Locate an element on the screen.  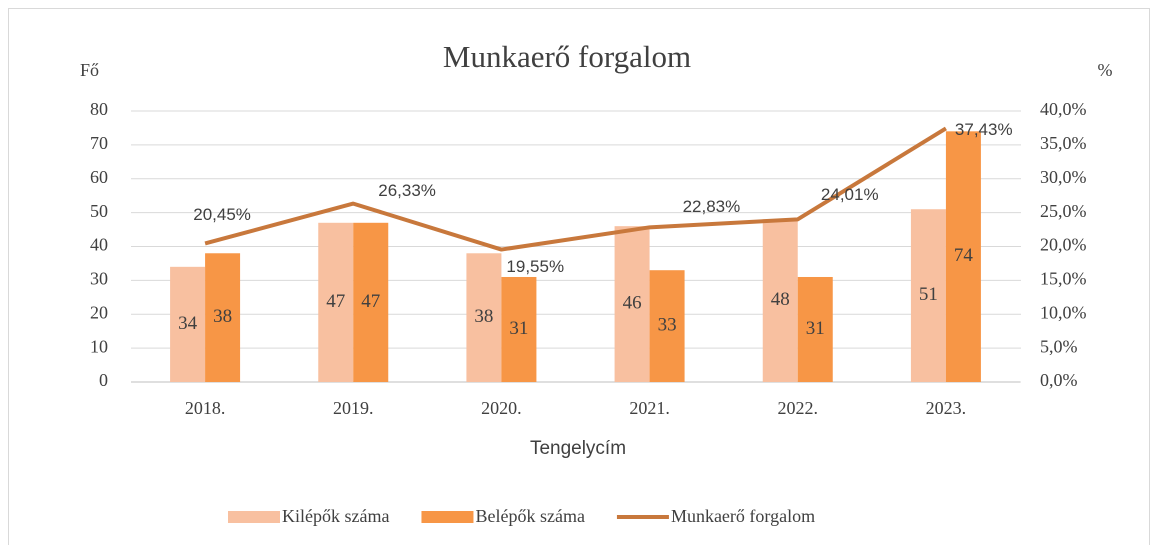
bar-value-label: 74 is located at coordinates (964, 255).